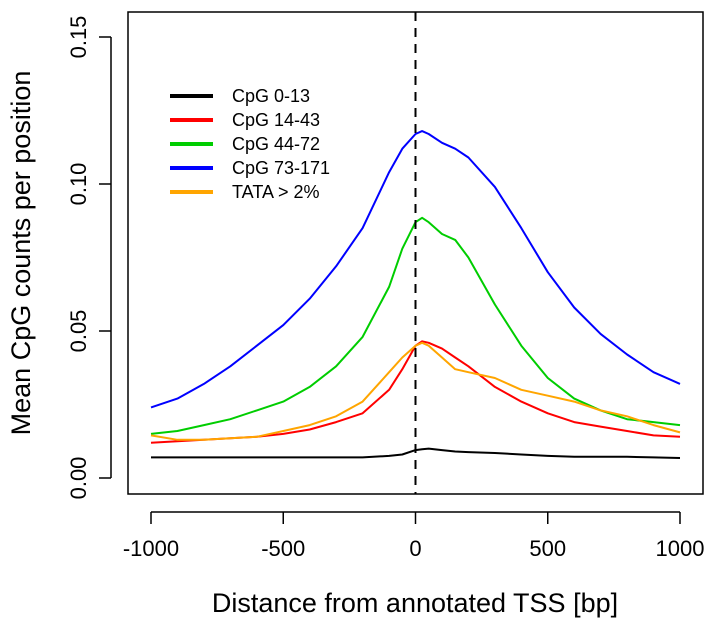 This screenshot has width=713, height=624. What do you see at coordinates (680, 548) in the screenshot?
I see `x-tick-label: 1000` at bounding box center [680, 548].